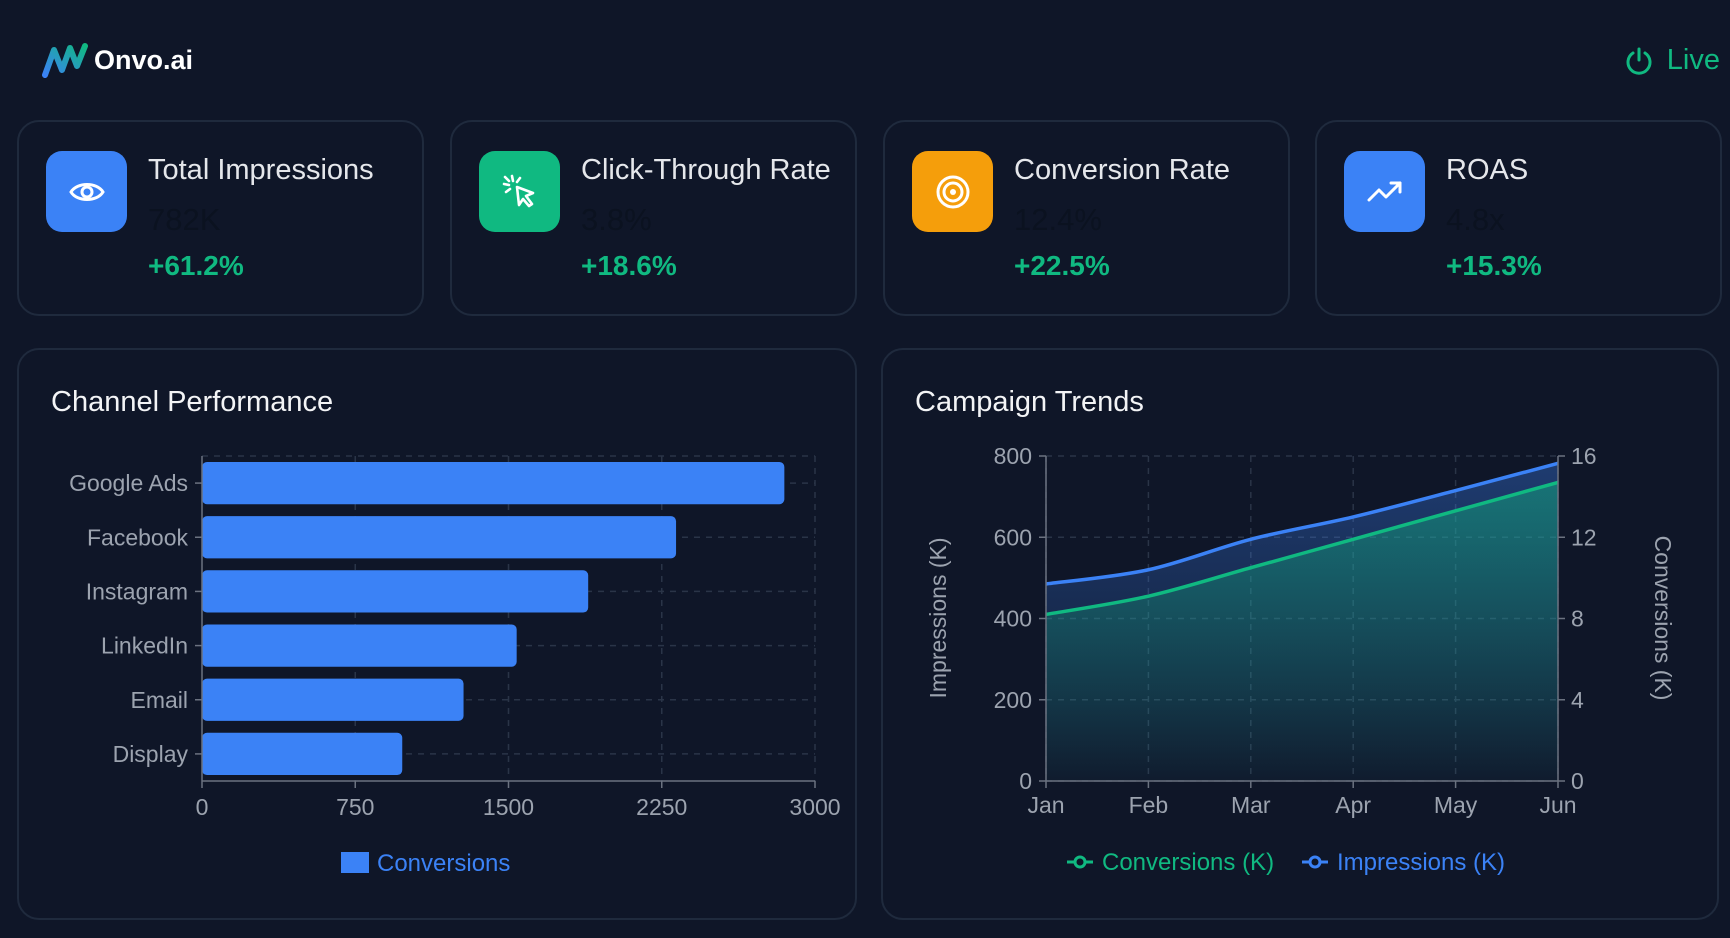 Image resolution: width=1730 pixels, height=938 pixels. I want to click on y-tick-label: Google Ads, so click(128, 483).